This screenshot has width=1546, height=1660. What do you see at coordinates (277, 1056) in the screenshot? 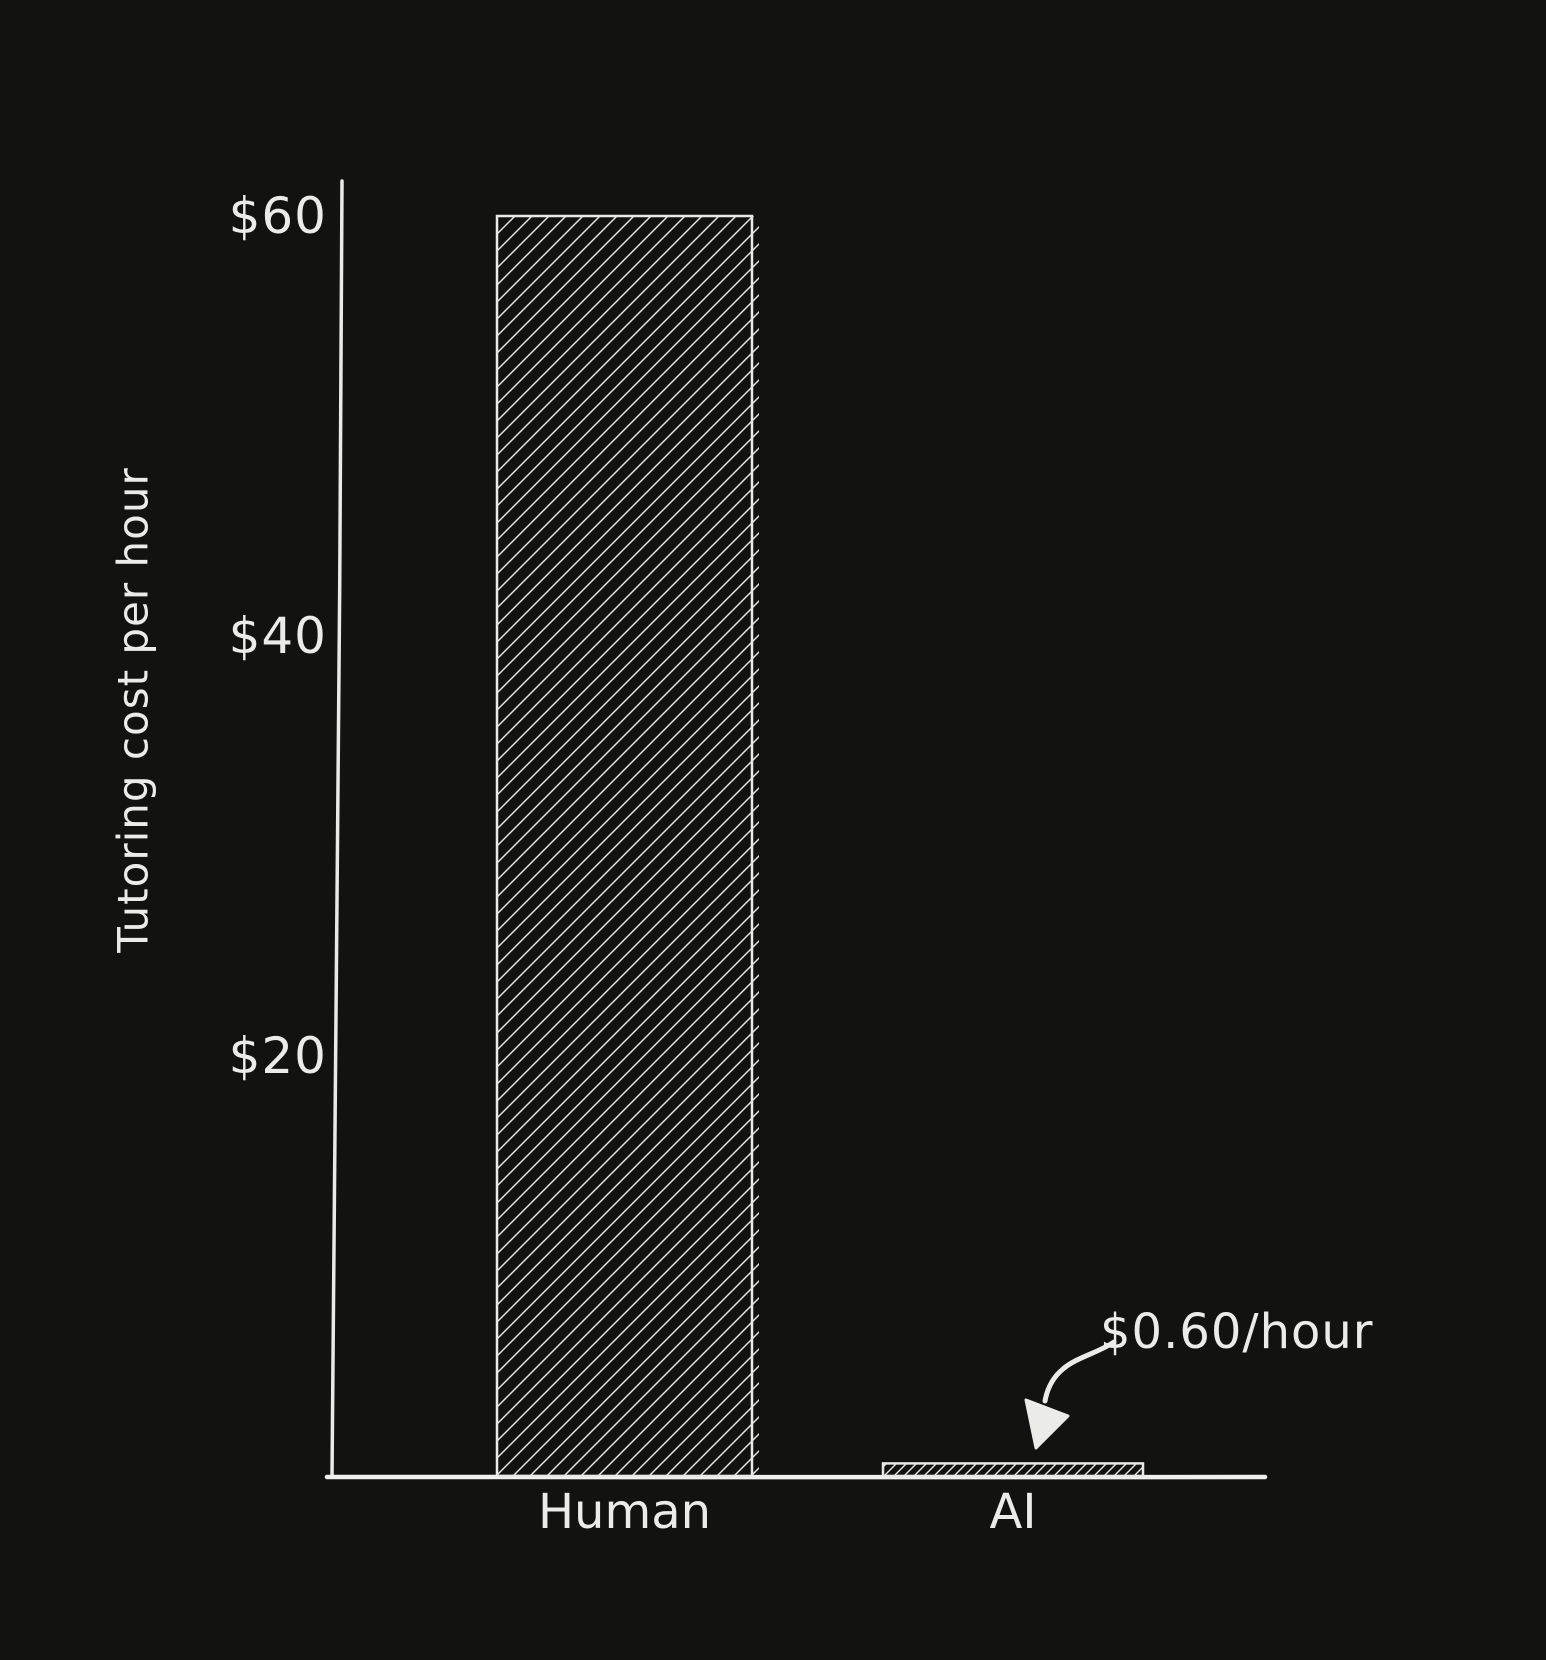
I see `y-tick-label-20: $20` at bounding box center [277, 1056].